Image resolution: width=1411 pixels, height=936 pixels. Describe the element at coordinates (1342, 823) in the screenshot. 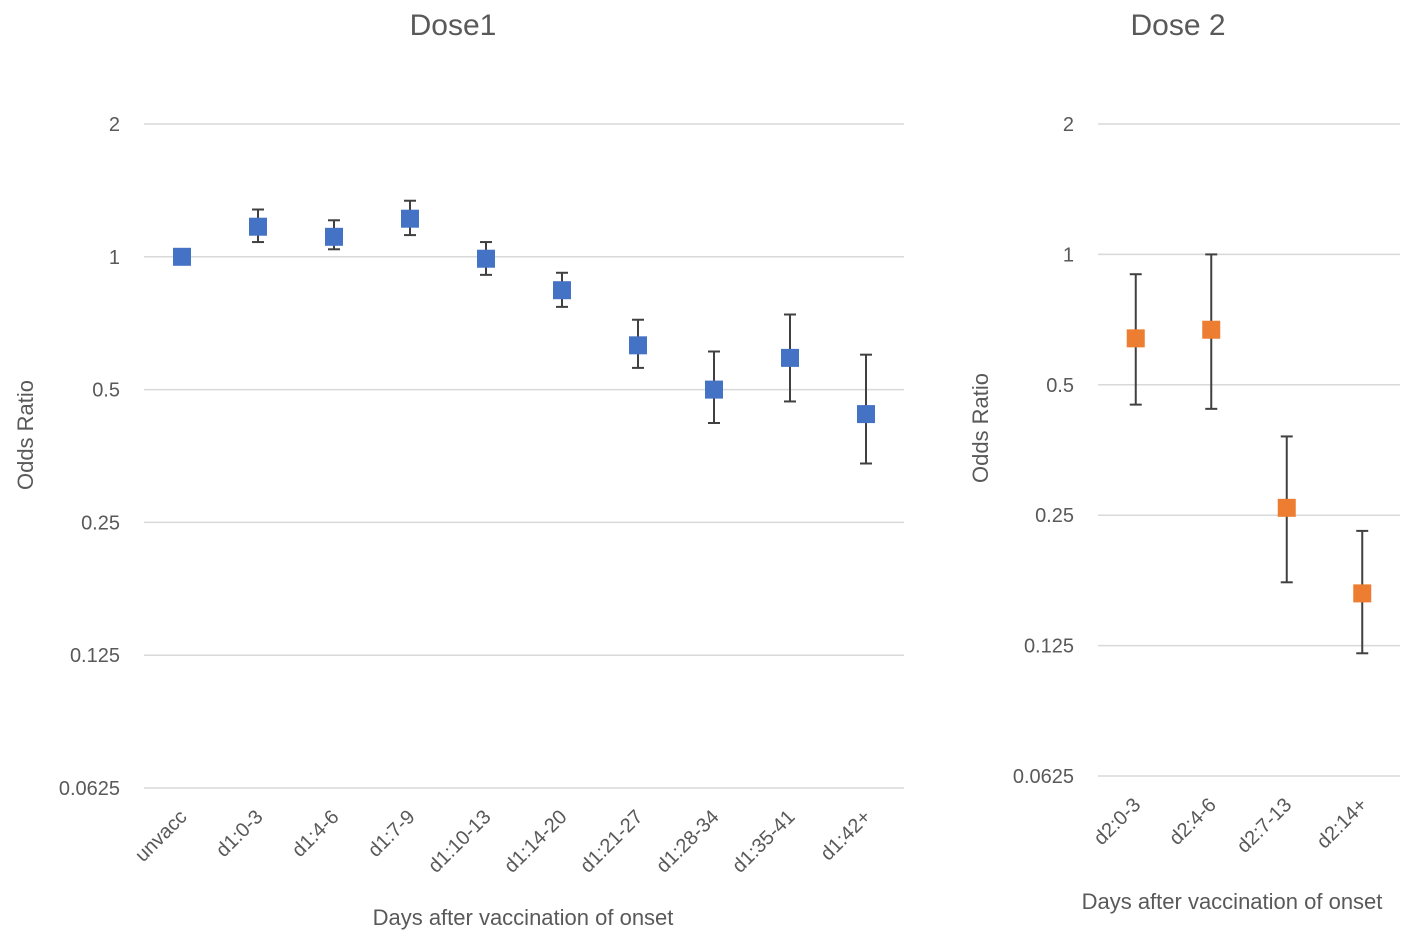

I see `x-tick-label: d2:14+` at that location.